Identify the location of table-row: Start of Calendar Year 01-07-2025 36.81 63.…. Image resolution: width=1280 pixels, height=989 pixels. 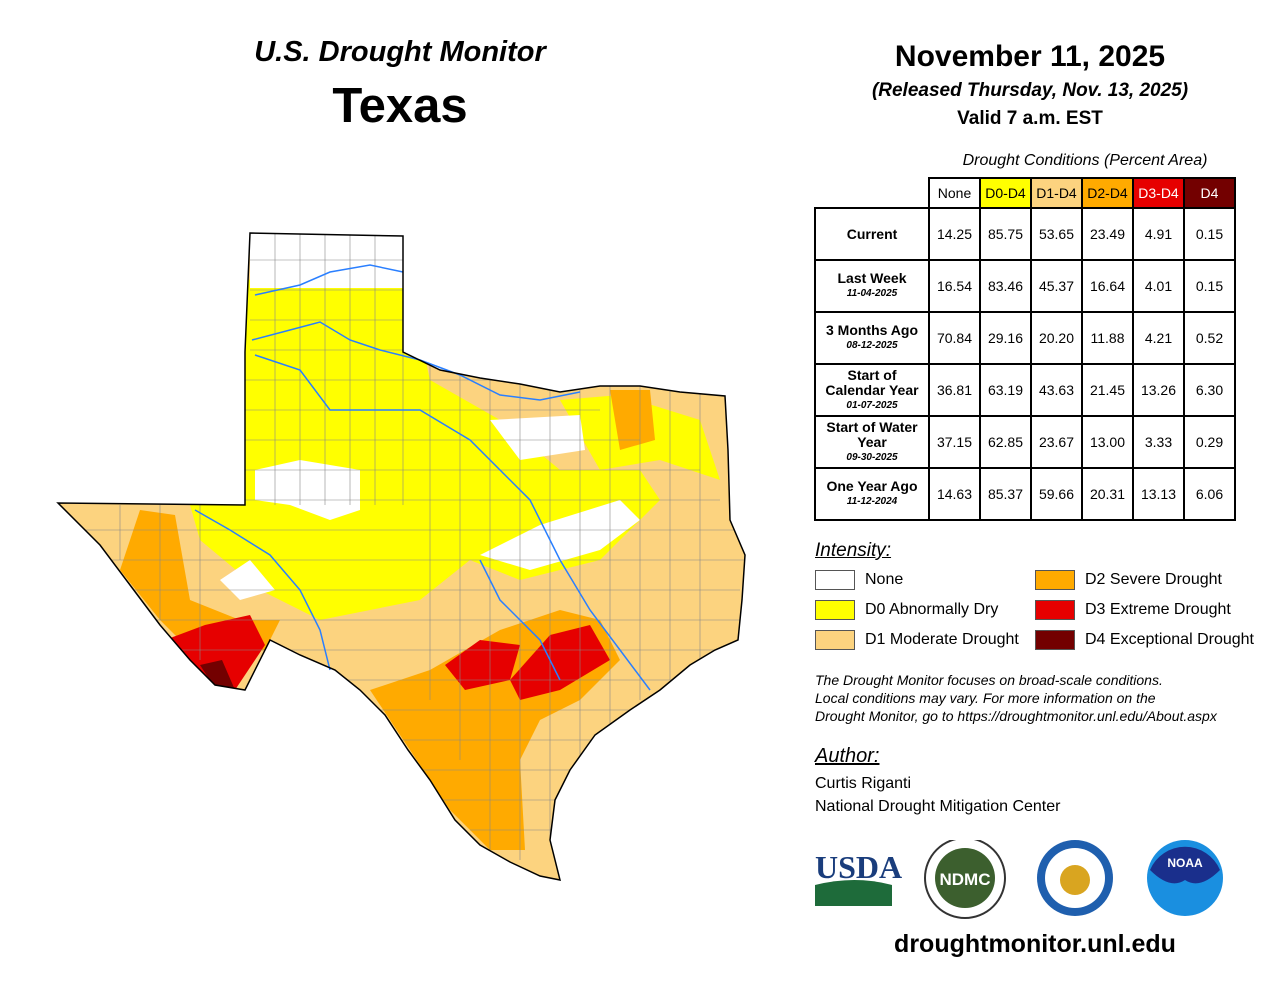
(1025, 390).